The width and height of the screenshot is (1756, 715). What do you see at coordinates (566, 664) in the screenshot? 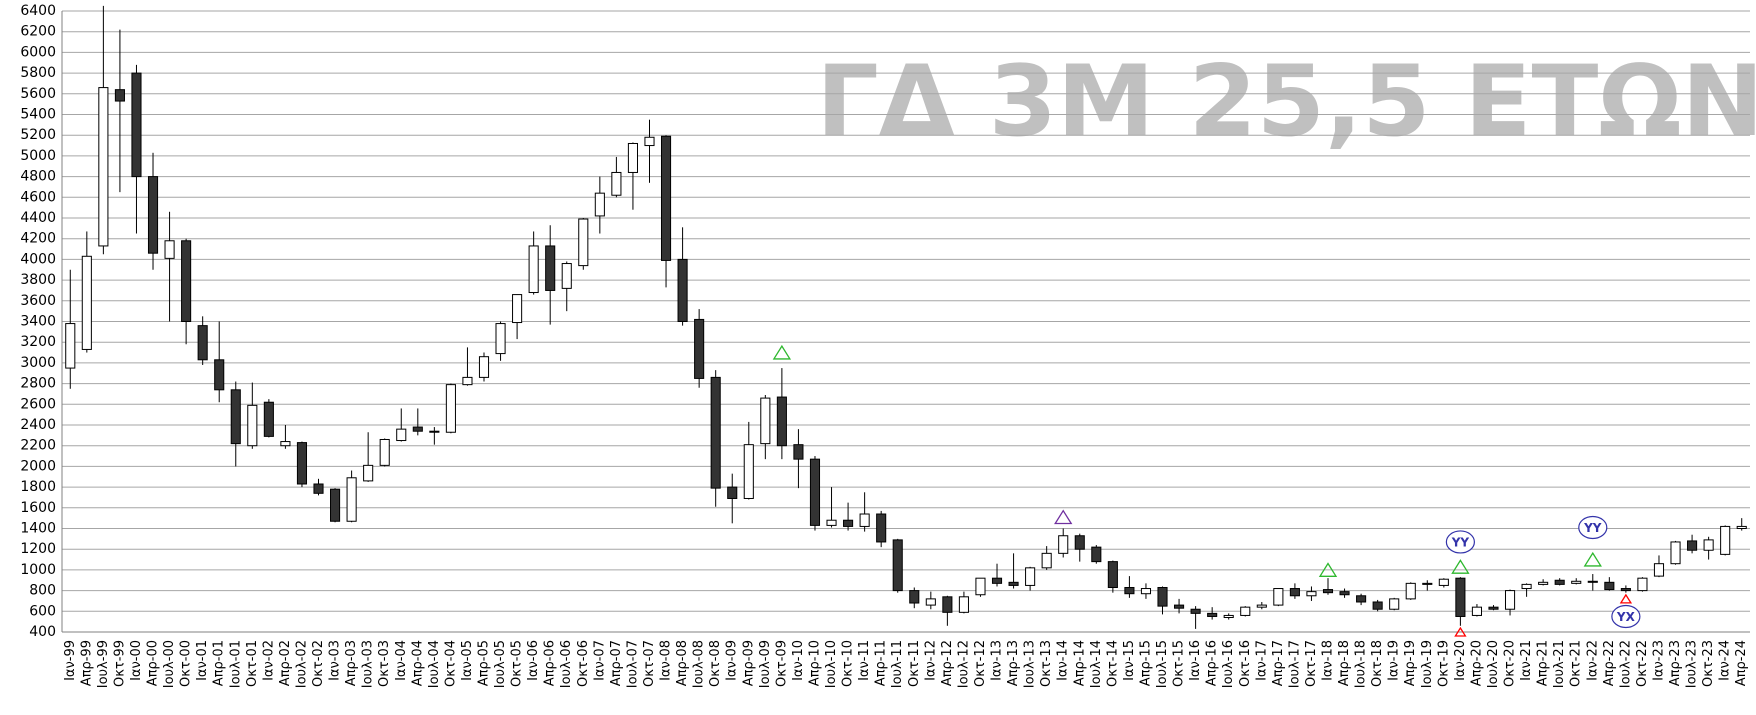
I see `x-tick-label: Ιουλ-06` at bounding box center [566, 664].